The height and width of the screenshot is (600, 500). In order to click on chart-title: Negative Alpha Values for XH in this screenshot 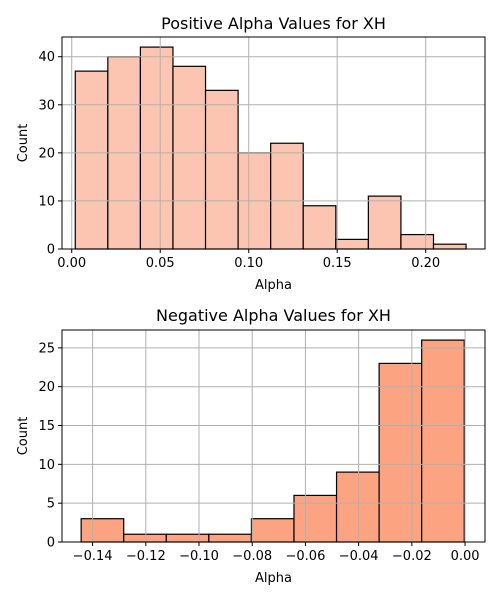, I will do `click(273, 315)`.